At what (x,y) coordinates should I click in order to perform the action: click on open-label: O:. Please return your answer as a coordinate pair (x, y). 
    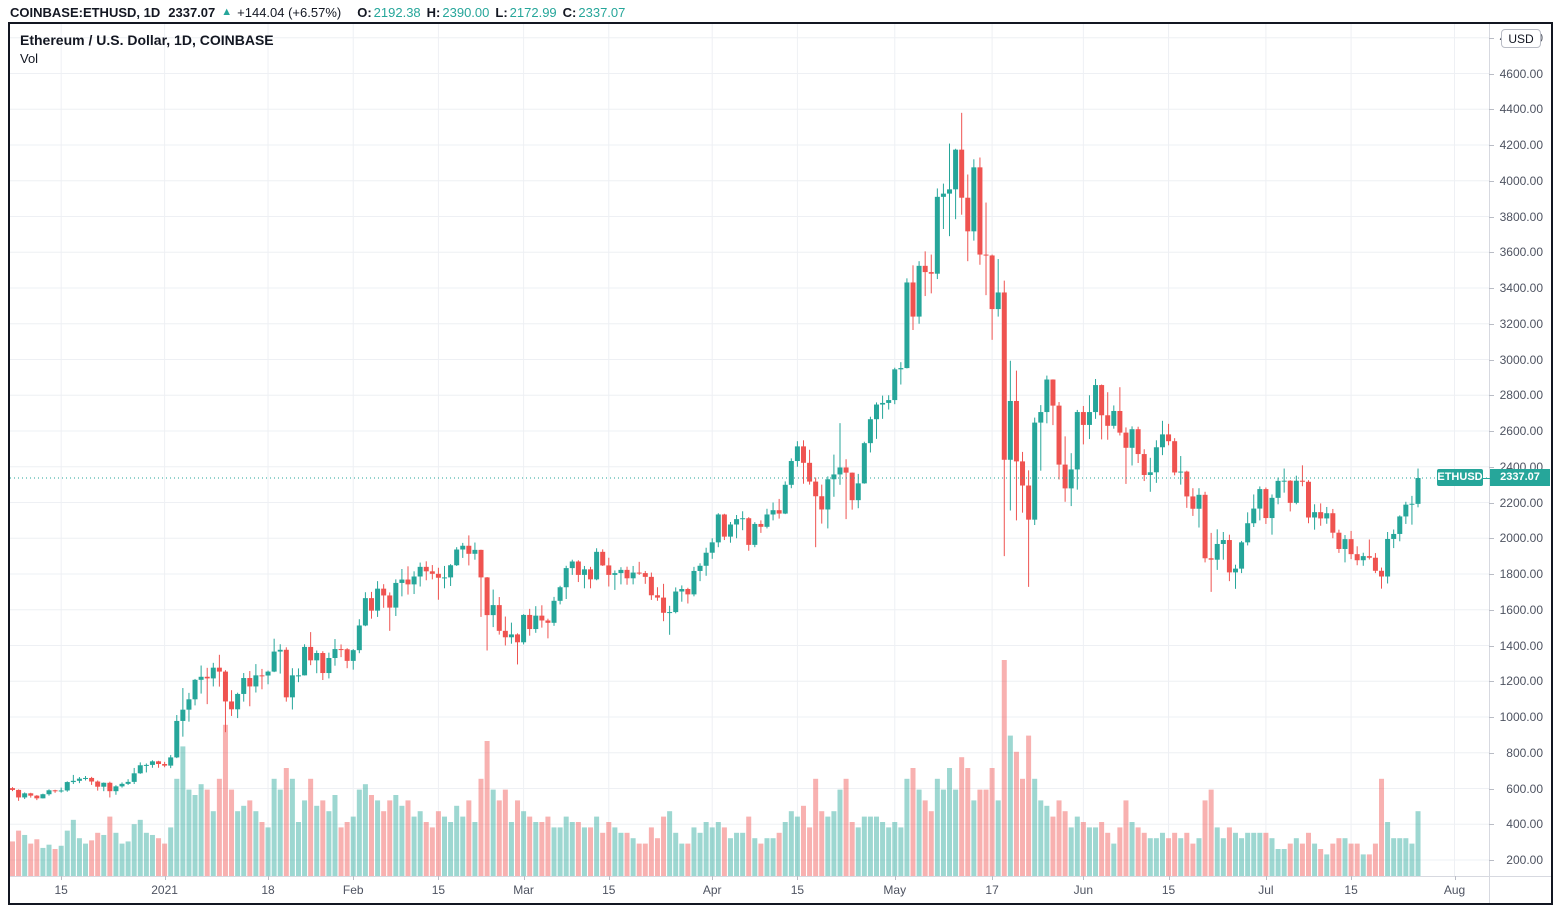
    Looking at the image, I should click on (364, 12).